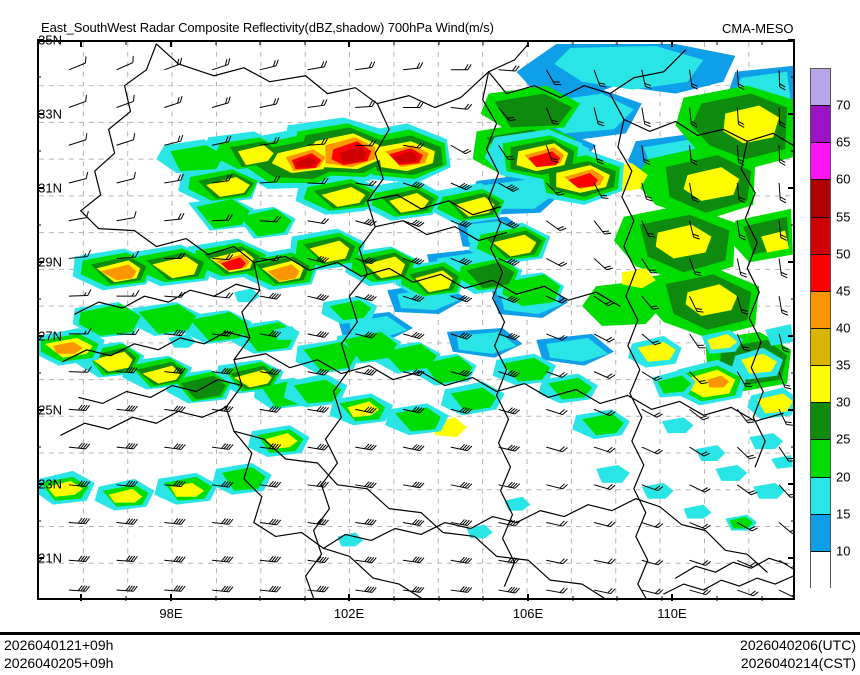 The width and height of the screenshot is (860, 675). I want to click on colorbar-cell-35to40, so click(820, 347).